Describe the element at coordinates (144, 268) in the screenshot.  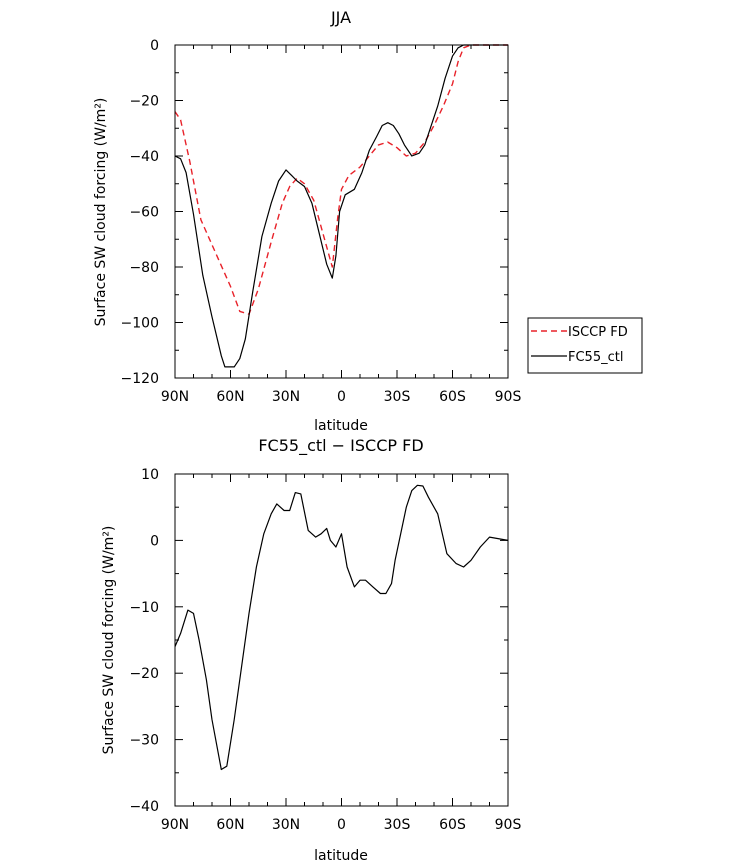
I see `y-tick-label: −80` at that location.